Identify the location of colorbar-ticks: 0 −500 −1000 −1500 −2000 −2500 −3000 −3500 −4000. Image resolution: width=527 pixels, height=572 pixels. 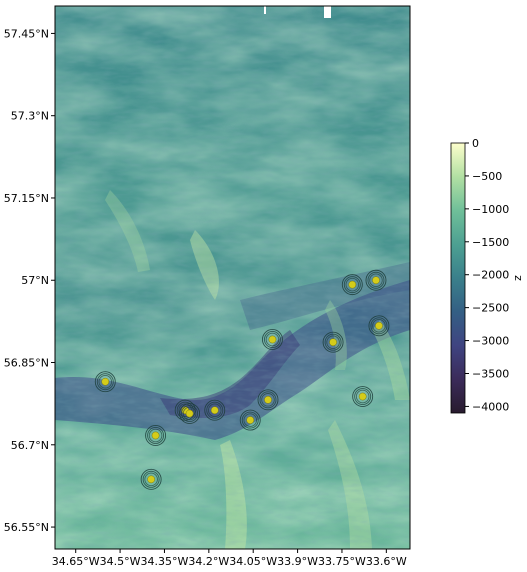
(487, 275).